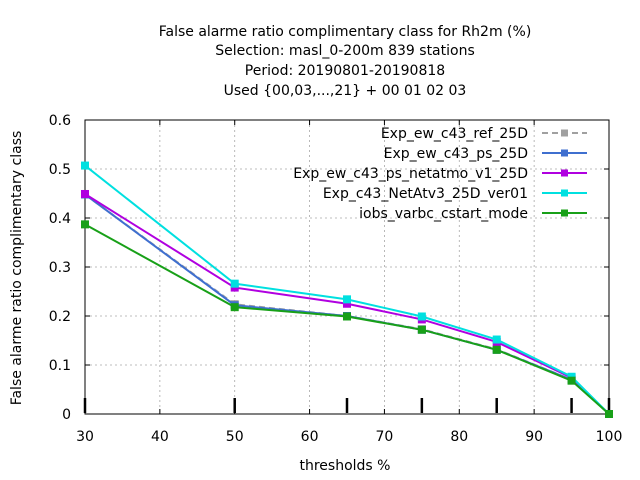 The height and width of the screenshot is (480, 640). I want to click on x-tick-label: 100, so click(609, 437).